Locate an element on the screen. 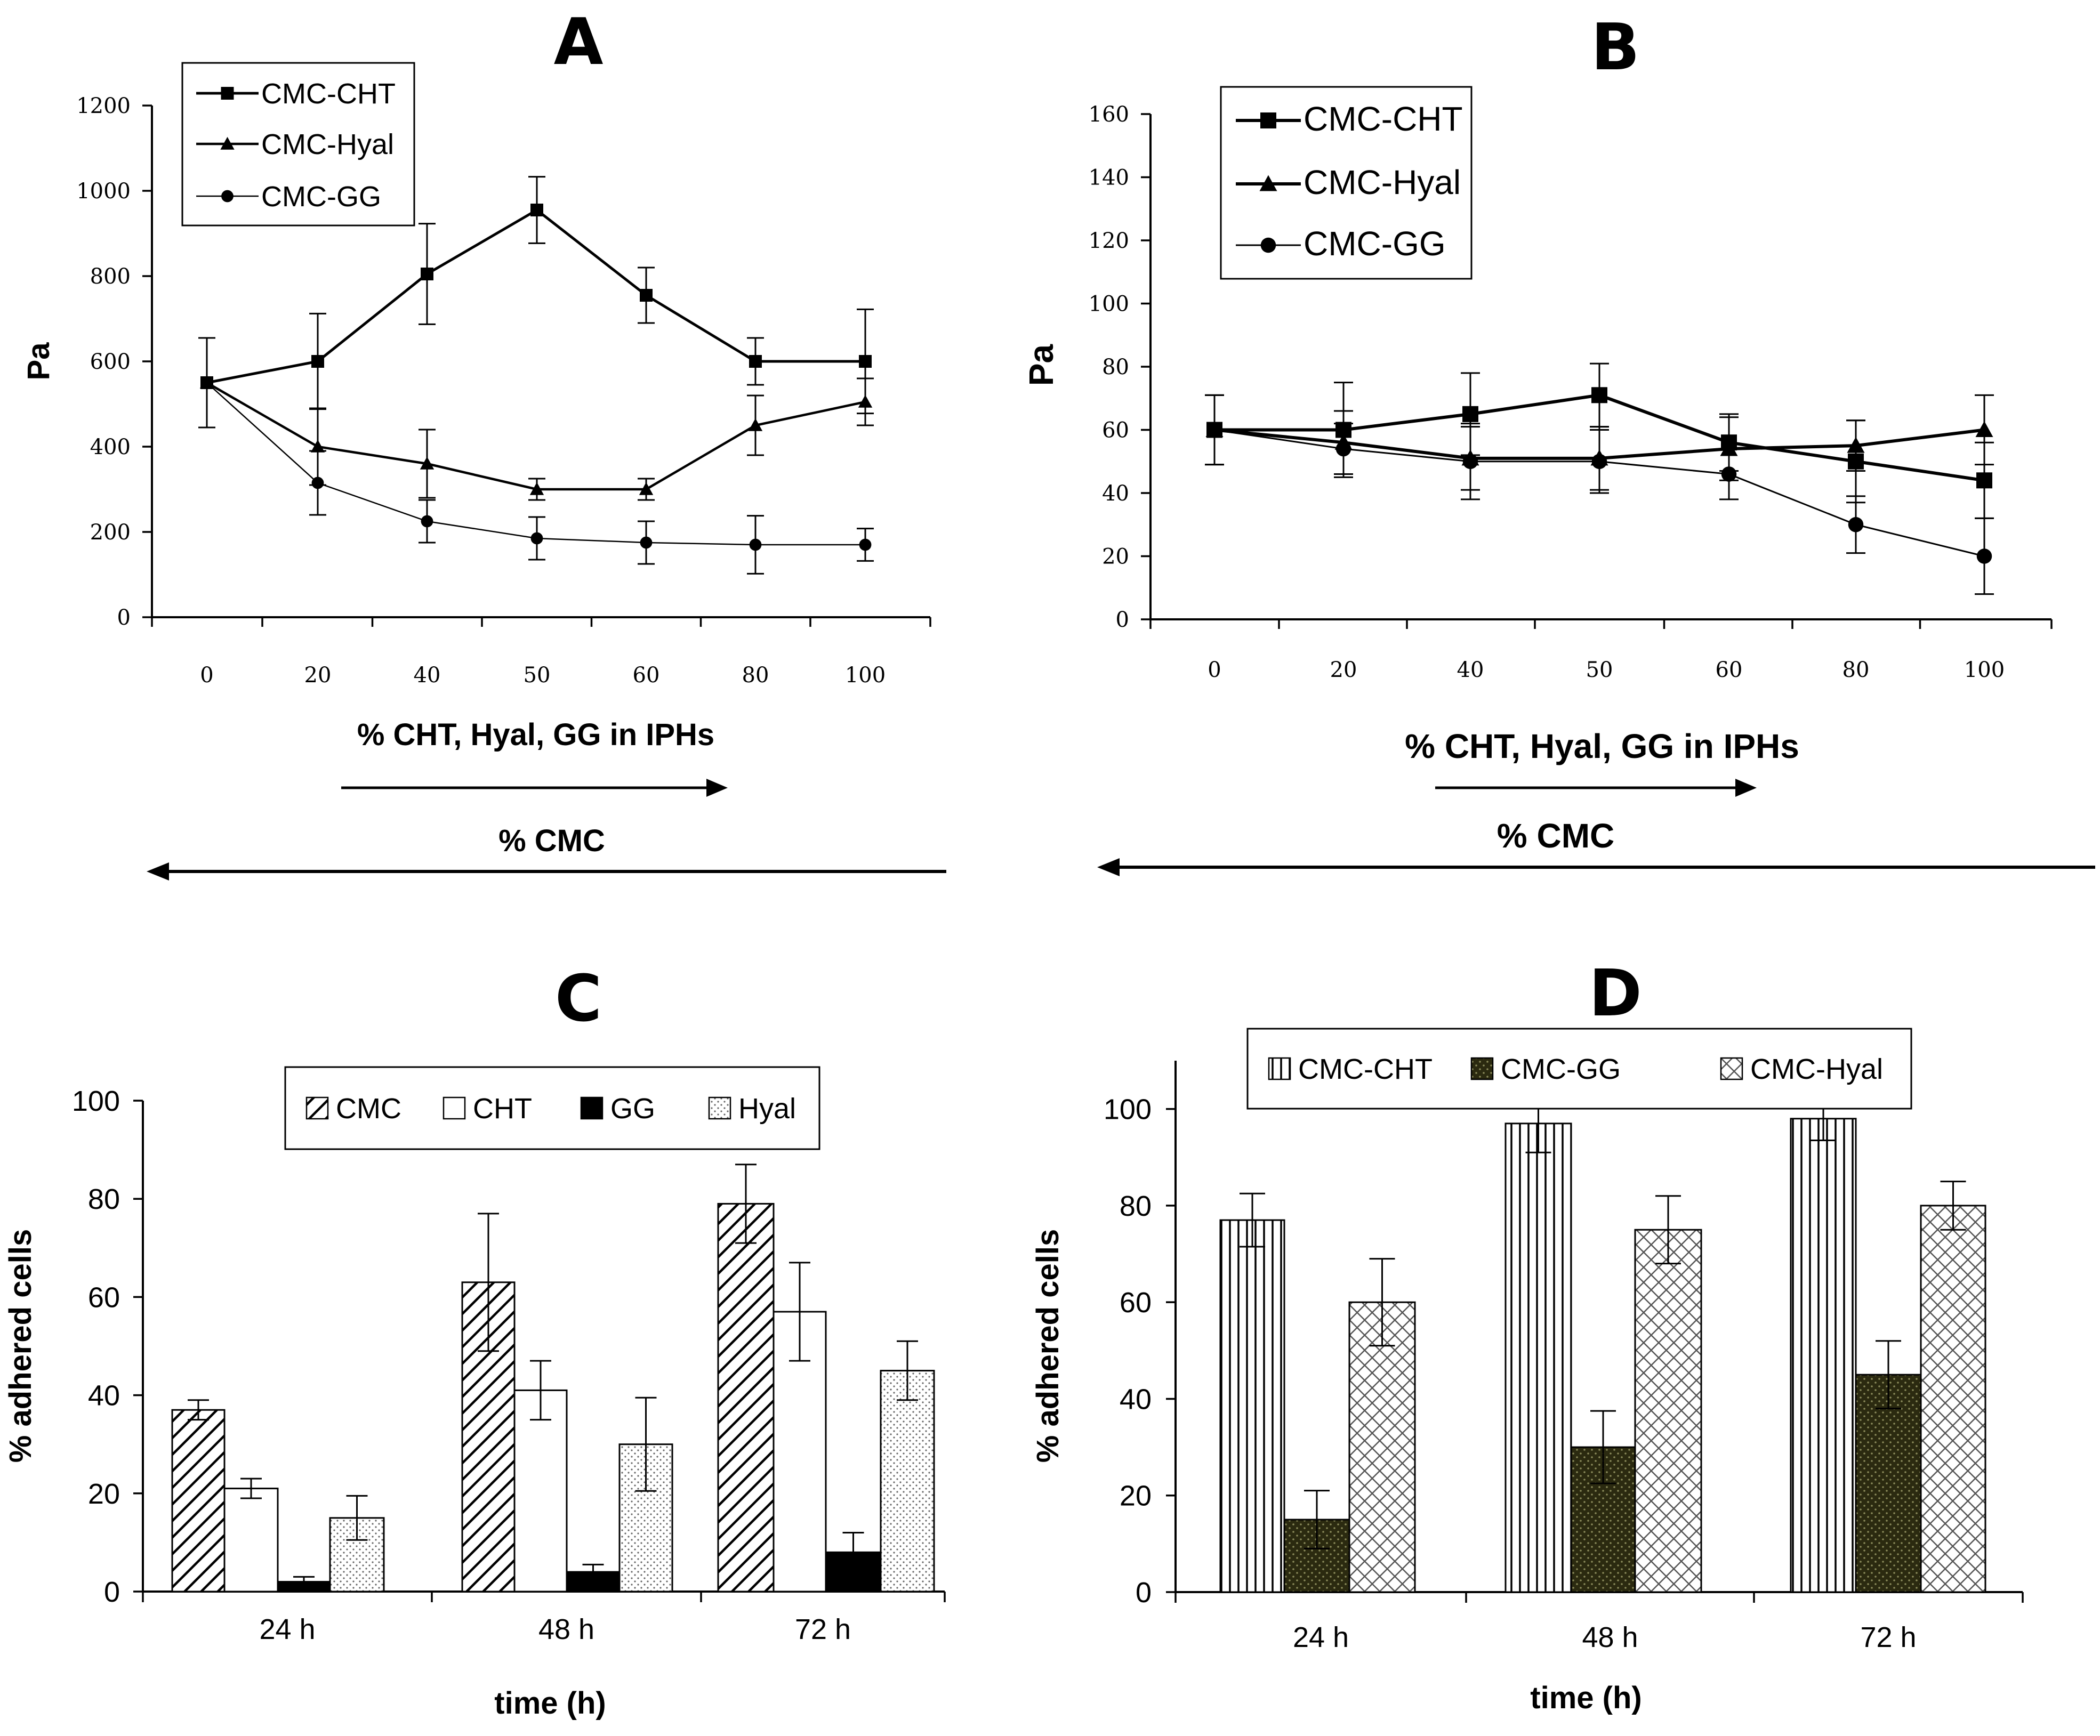 This screenshot has height=1736, width=2100. right-arrow-head is located at coordinates (717, 788).